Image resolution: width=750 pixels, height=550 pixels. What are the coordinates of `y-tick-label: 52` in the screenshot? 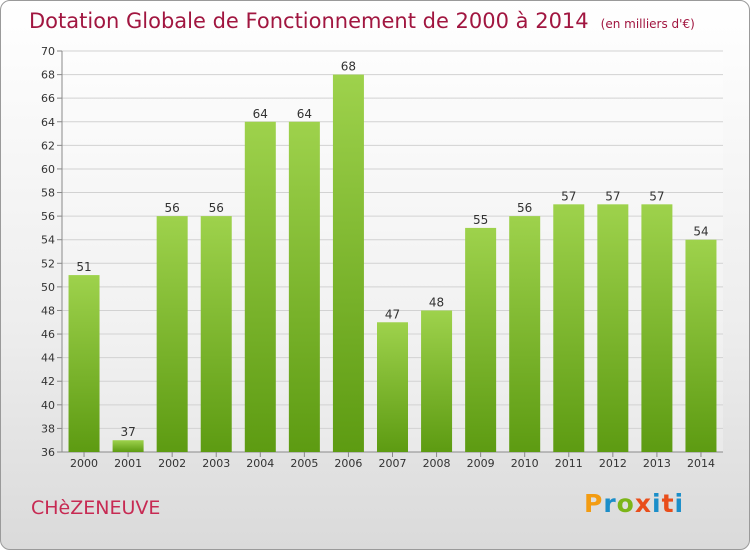 It's located at (48, 263).